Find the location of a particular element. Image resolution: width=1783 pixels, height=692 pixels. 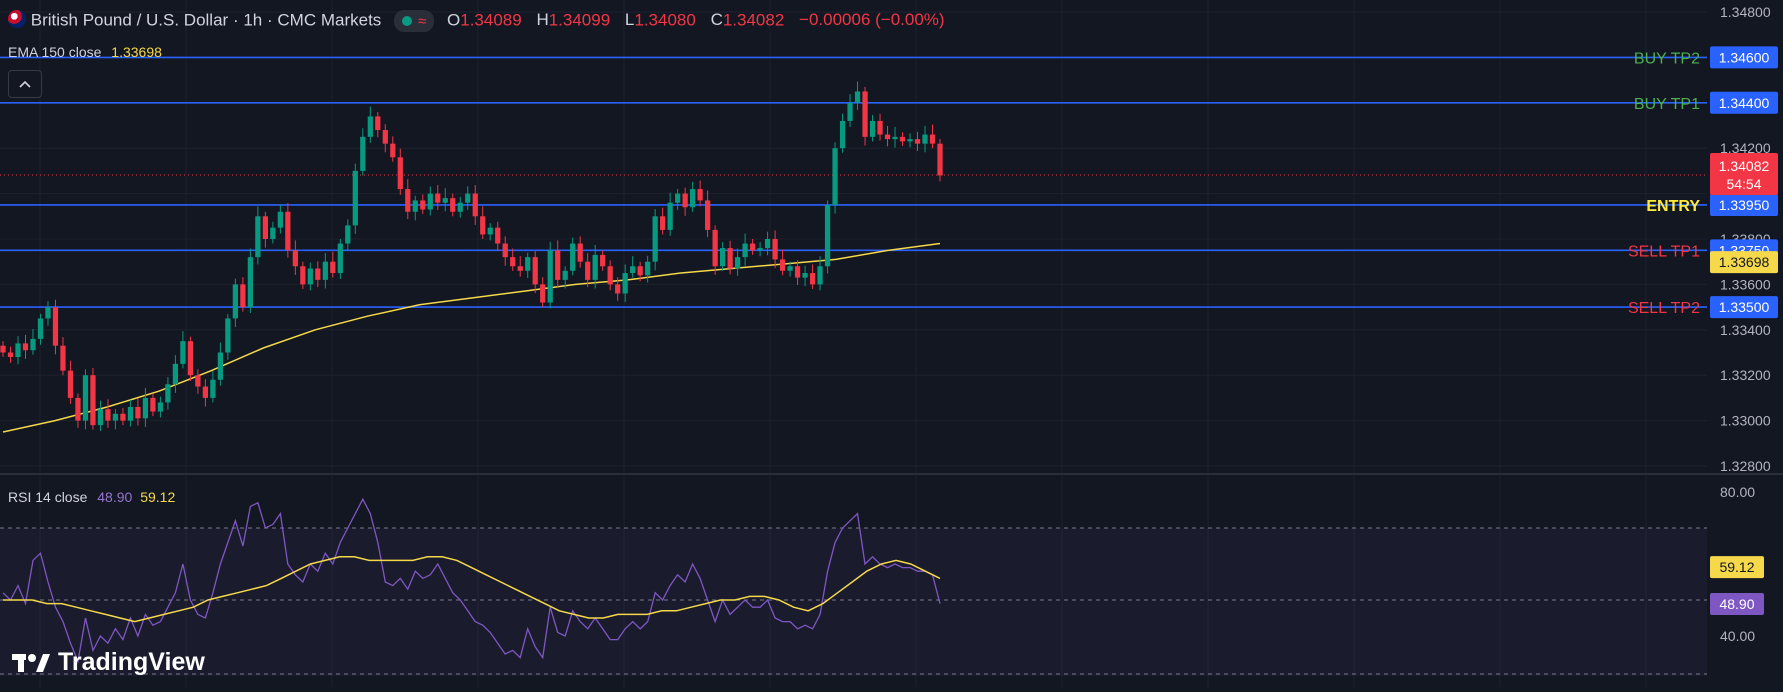

symbol-name: British Pound / U.S. Dollar is located at coordinates (129, 20).